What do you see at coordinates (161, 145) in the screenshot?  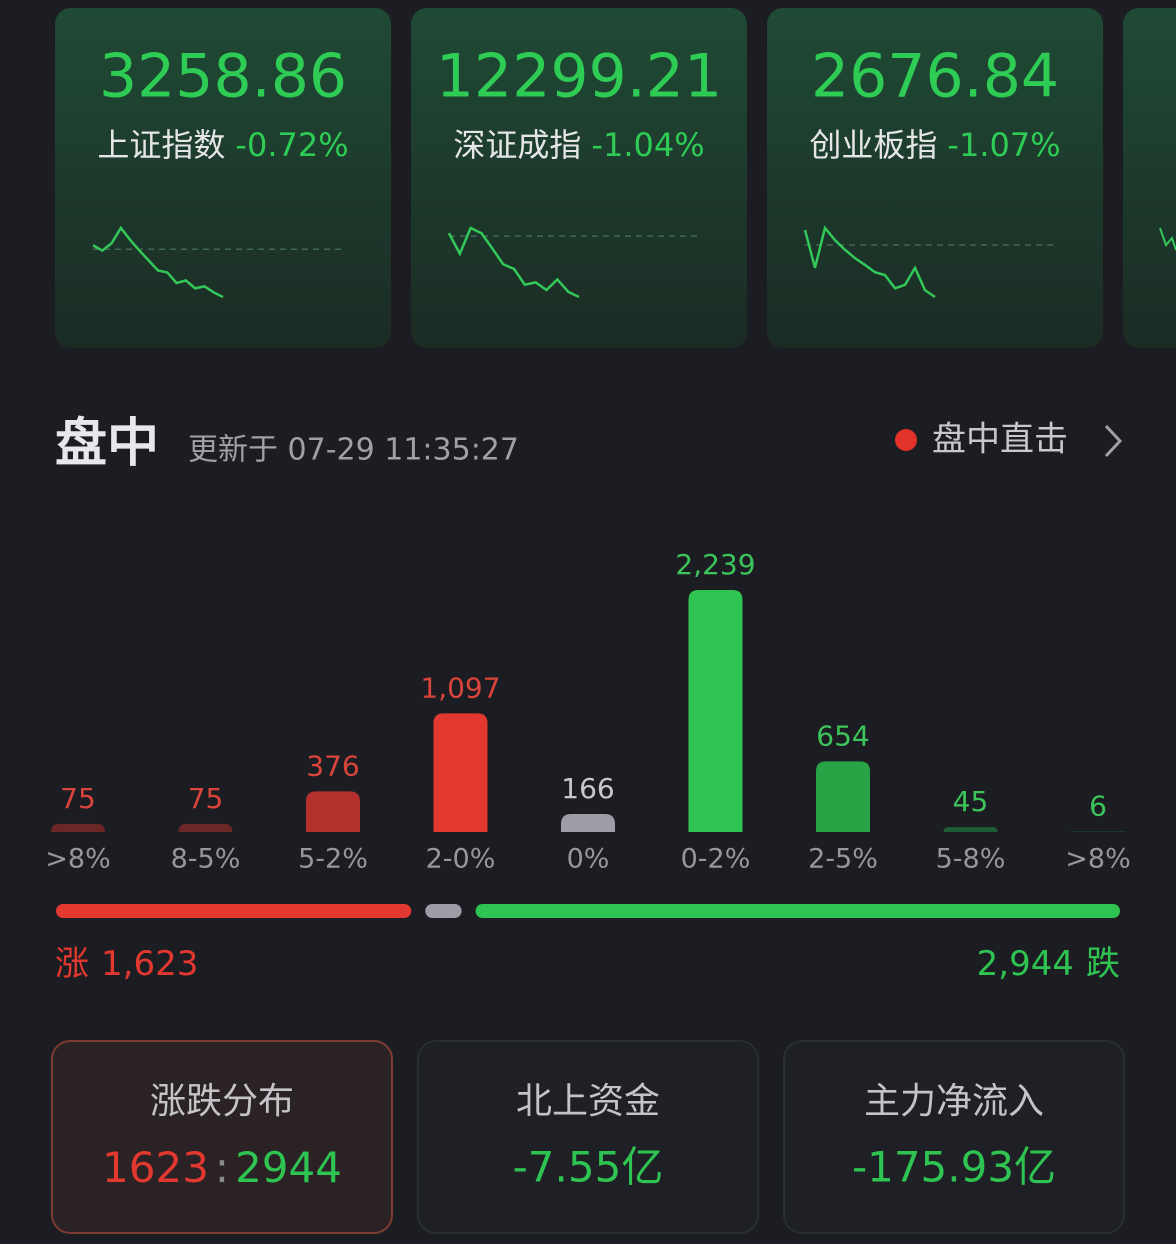 I see `index-name: 上证指数` at bounding box center [161, 145].